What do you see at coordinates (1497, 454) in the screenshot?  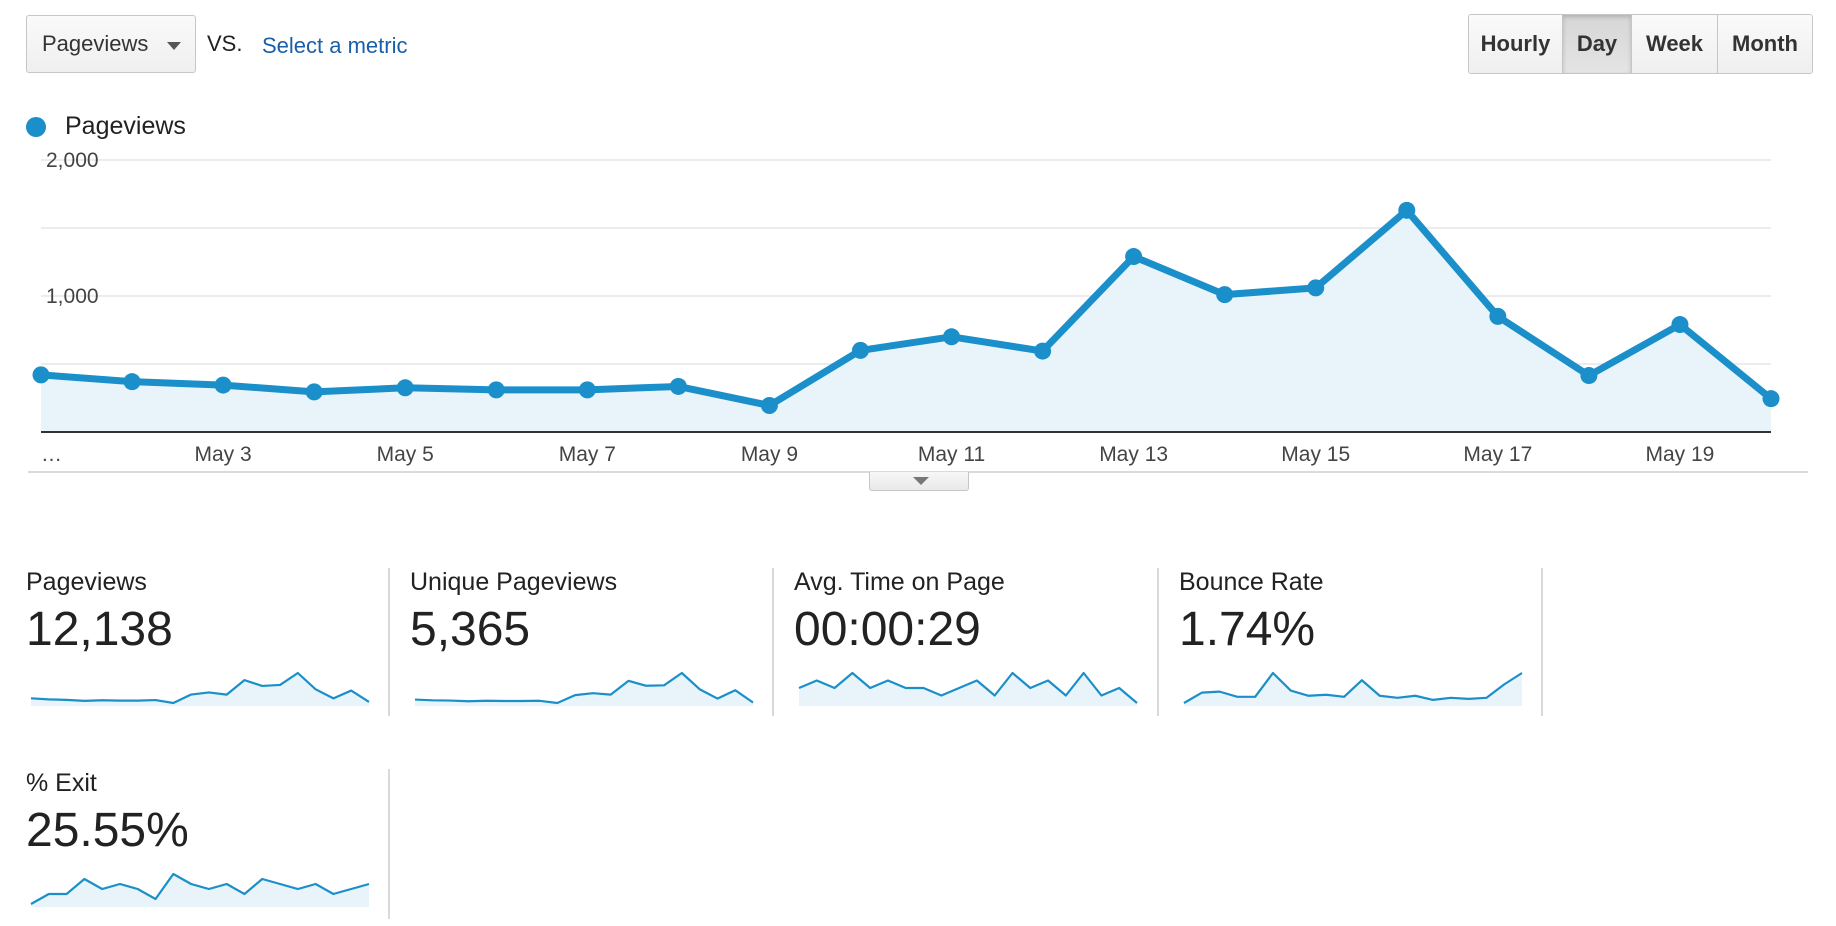 I see `x-tick-label: May 17` at bounding box center [1497, 454].